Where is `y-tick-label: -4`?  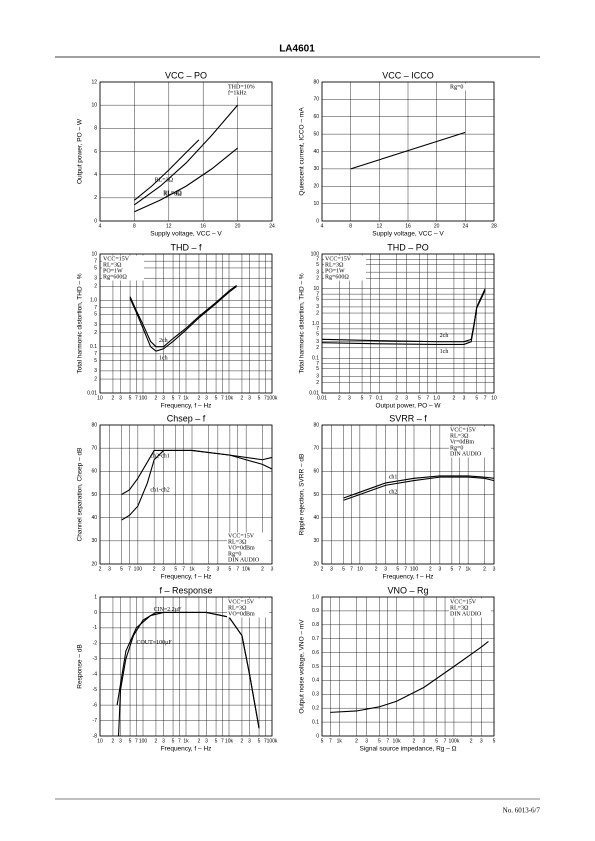
y-tick-label: -4 is located at coordinates (95, 675).